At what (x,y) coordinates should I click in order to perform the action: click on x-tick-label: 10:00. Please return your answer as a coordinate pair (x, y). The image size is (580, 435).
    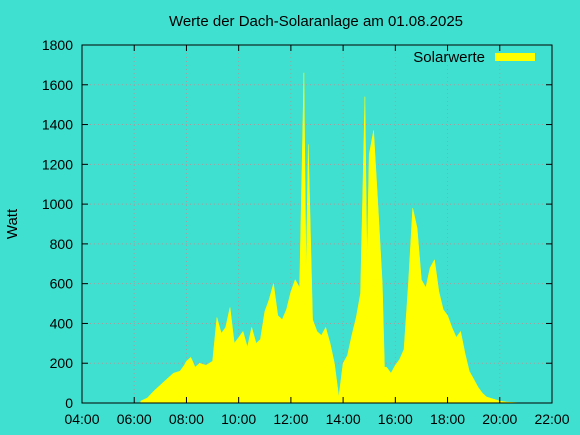
    Looking at the image, I should click on (238, 419).